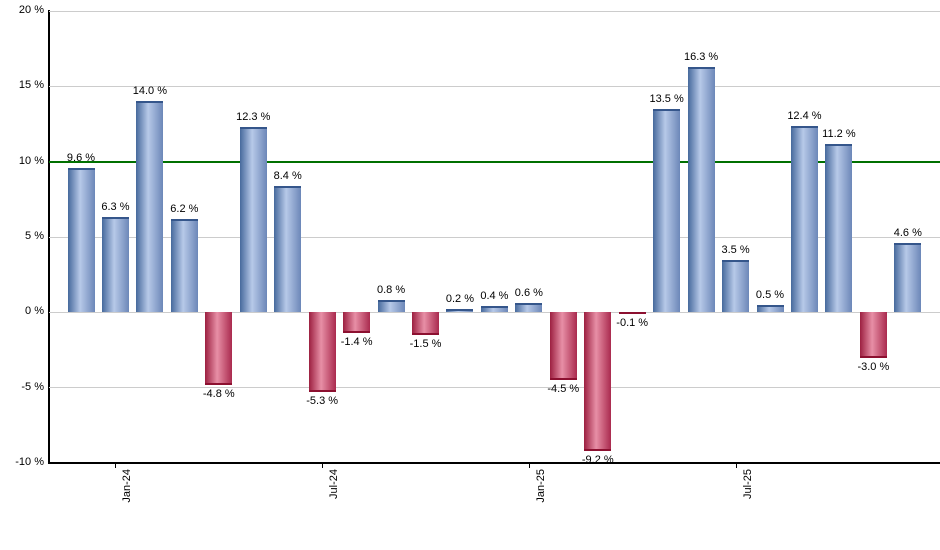  Describe the element at coordinates (839, 133) in the screenshot. I see `bar-value-label: 11.2 %` at that location.